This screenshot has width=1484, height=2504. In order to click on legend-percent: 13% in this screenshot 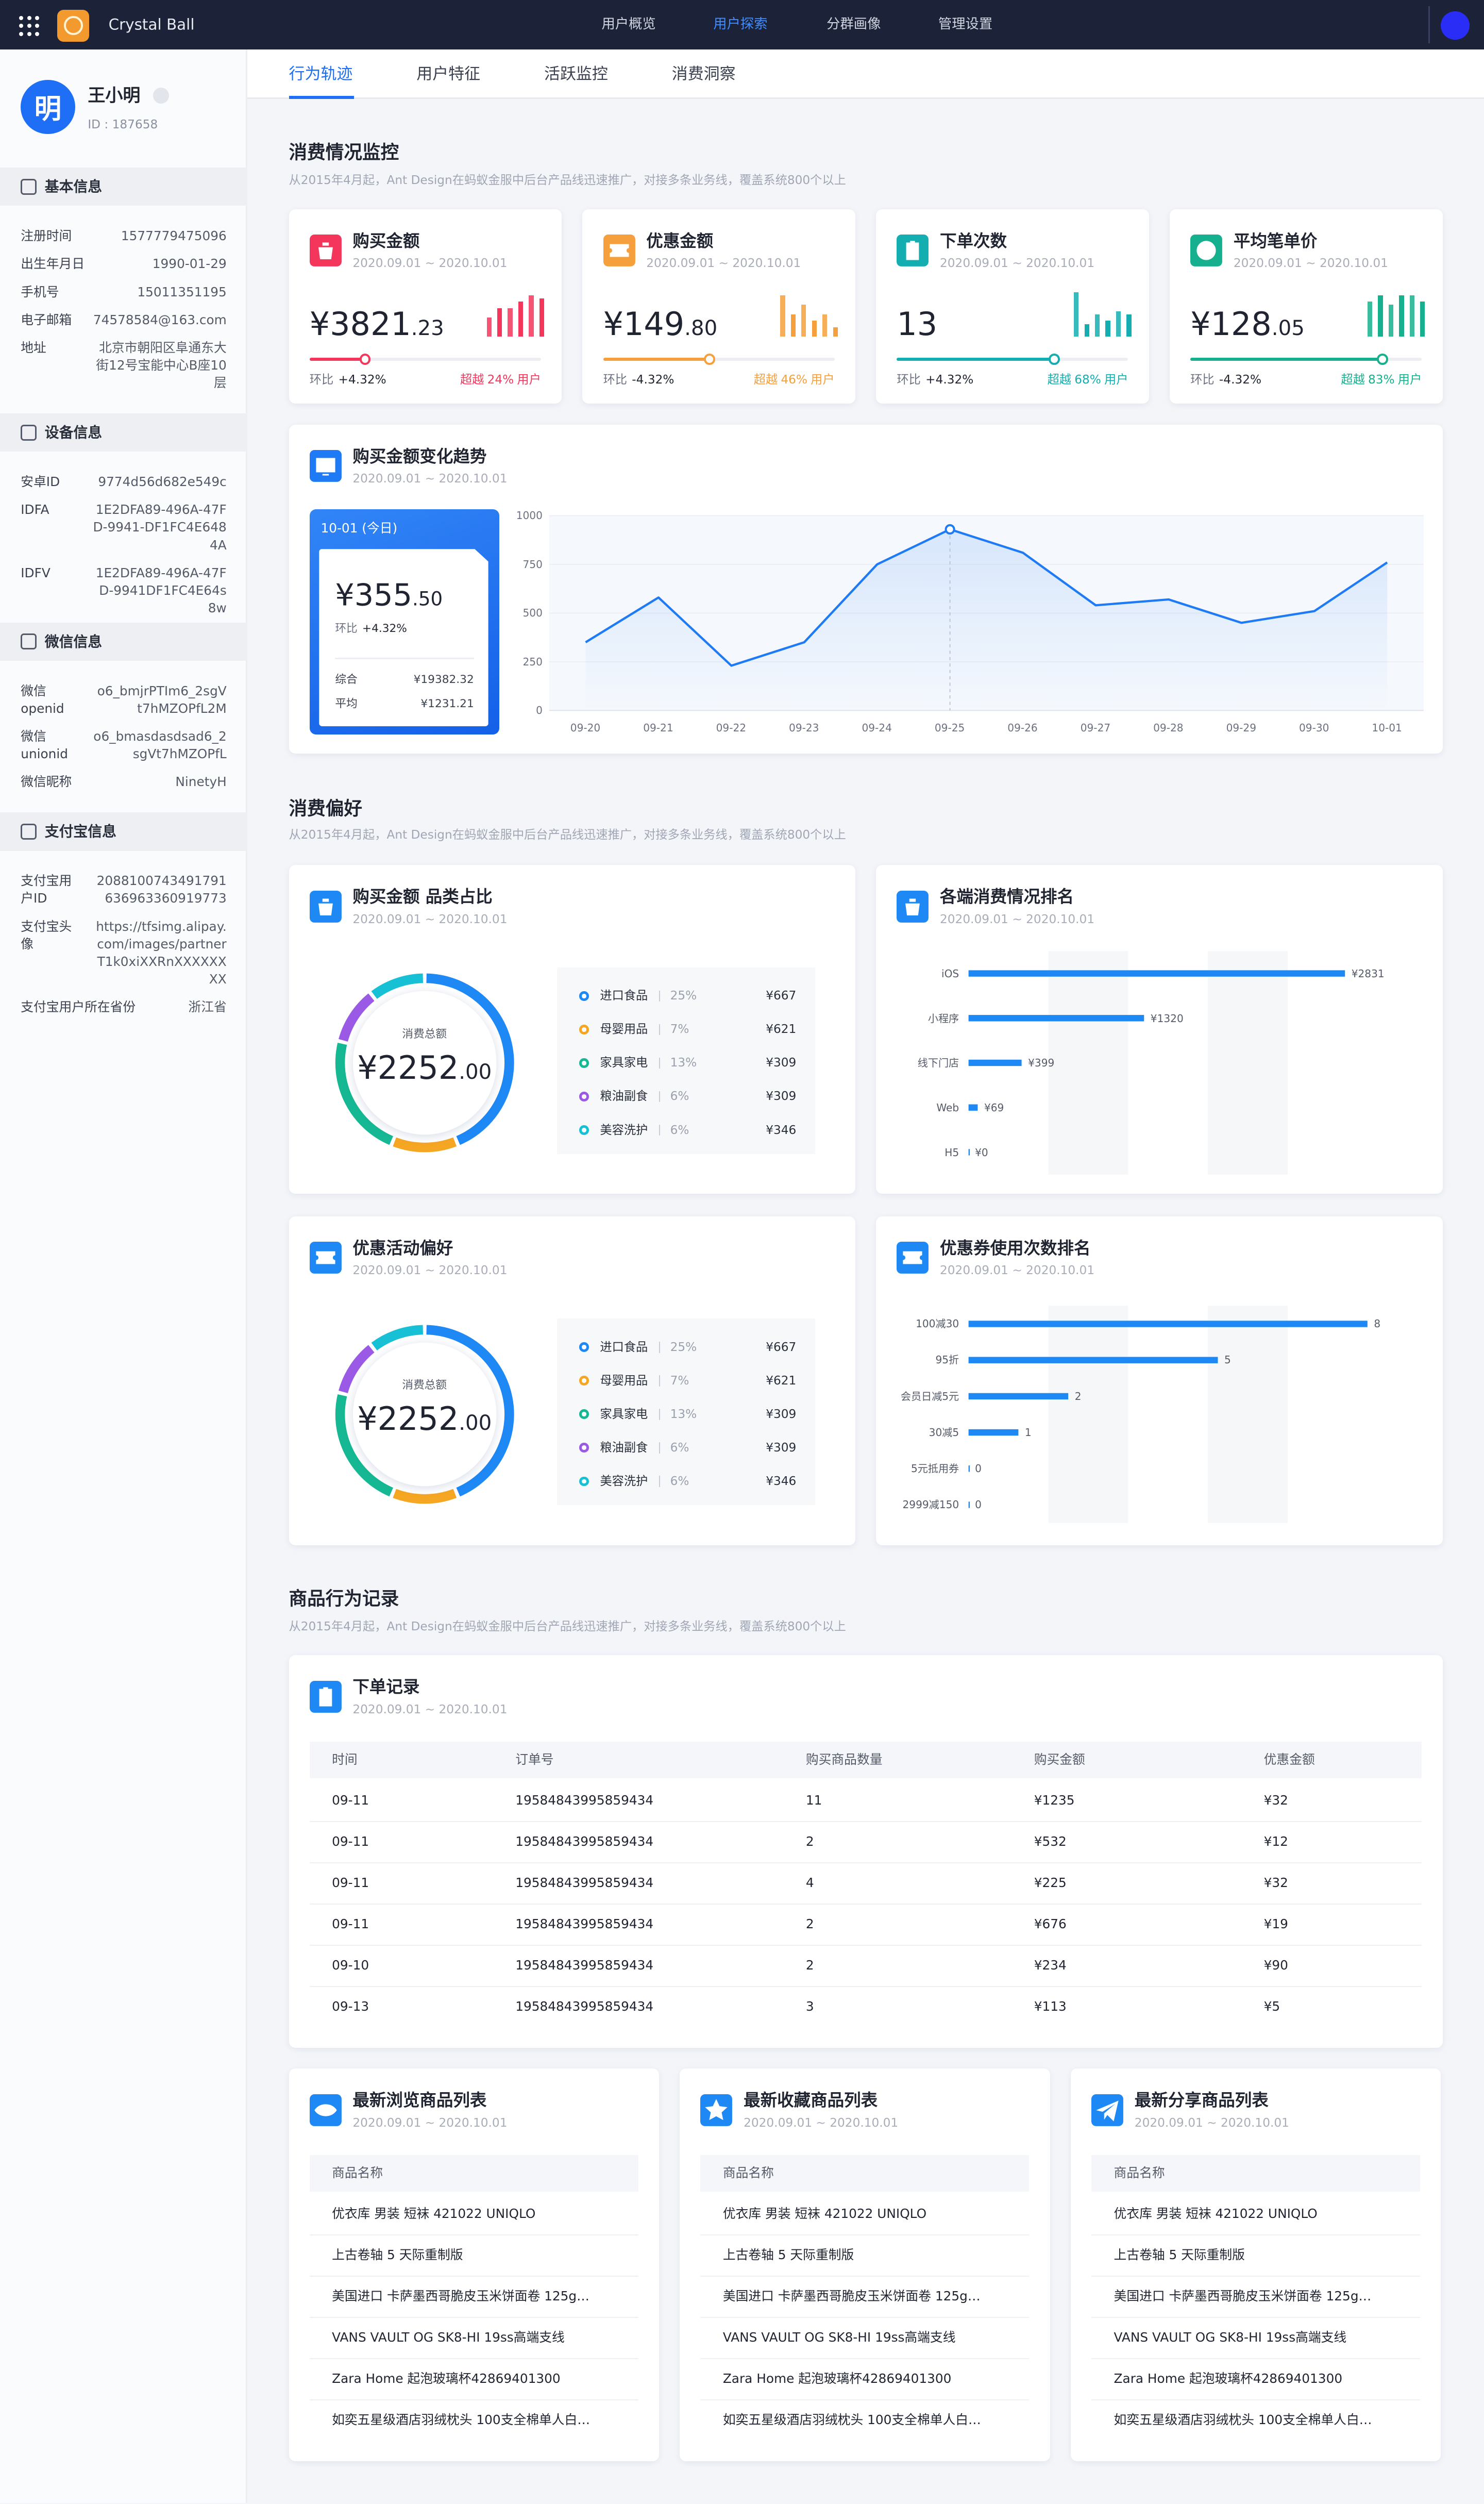, I will do `click(683, 1414)`.